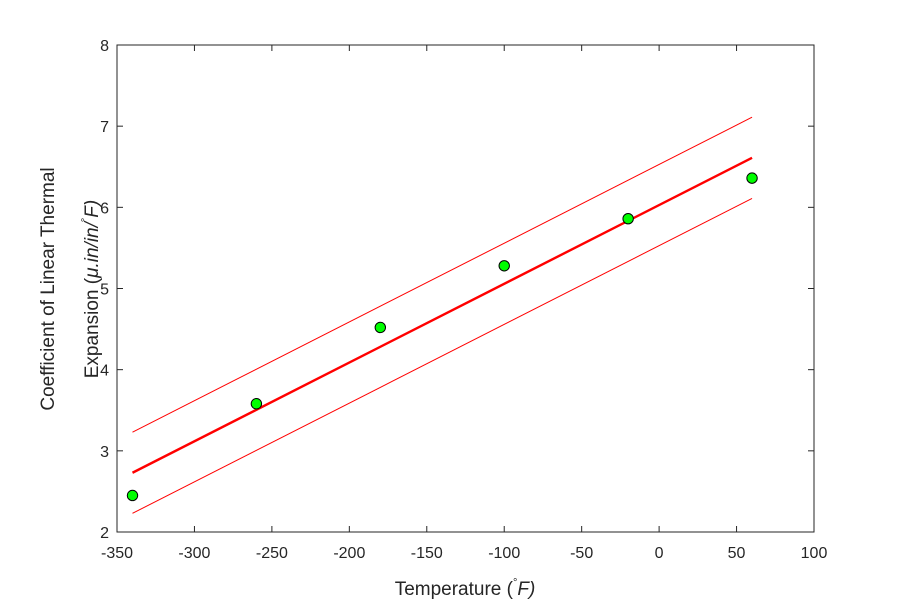  I want to click on x-tick-label: -350, so click(117, 553).